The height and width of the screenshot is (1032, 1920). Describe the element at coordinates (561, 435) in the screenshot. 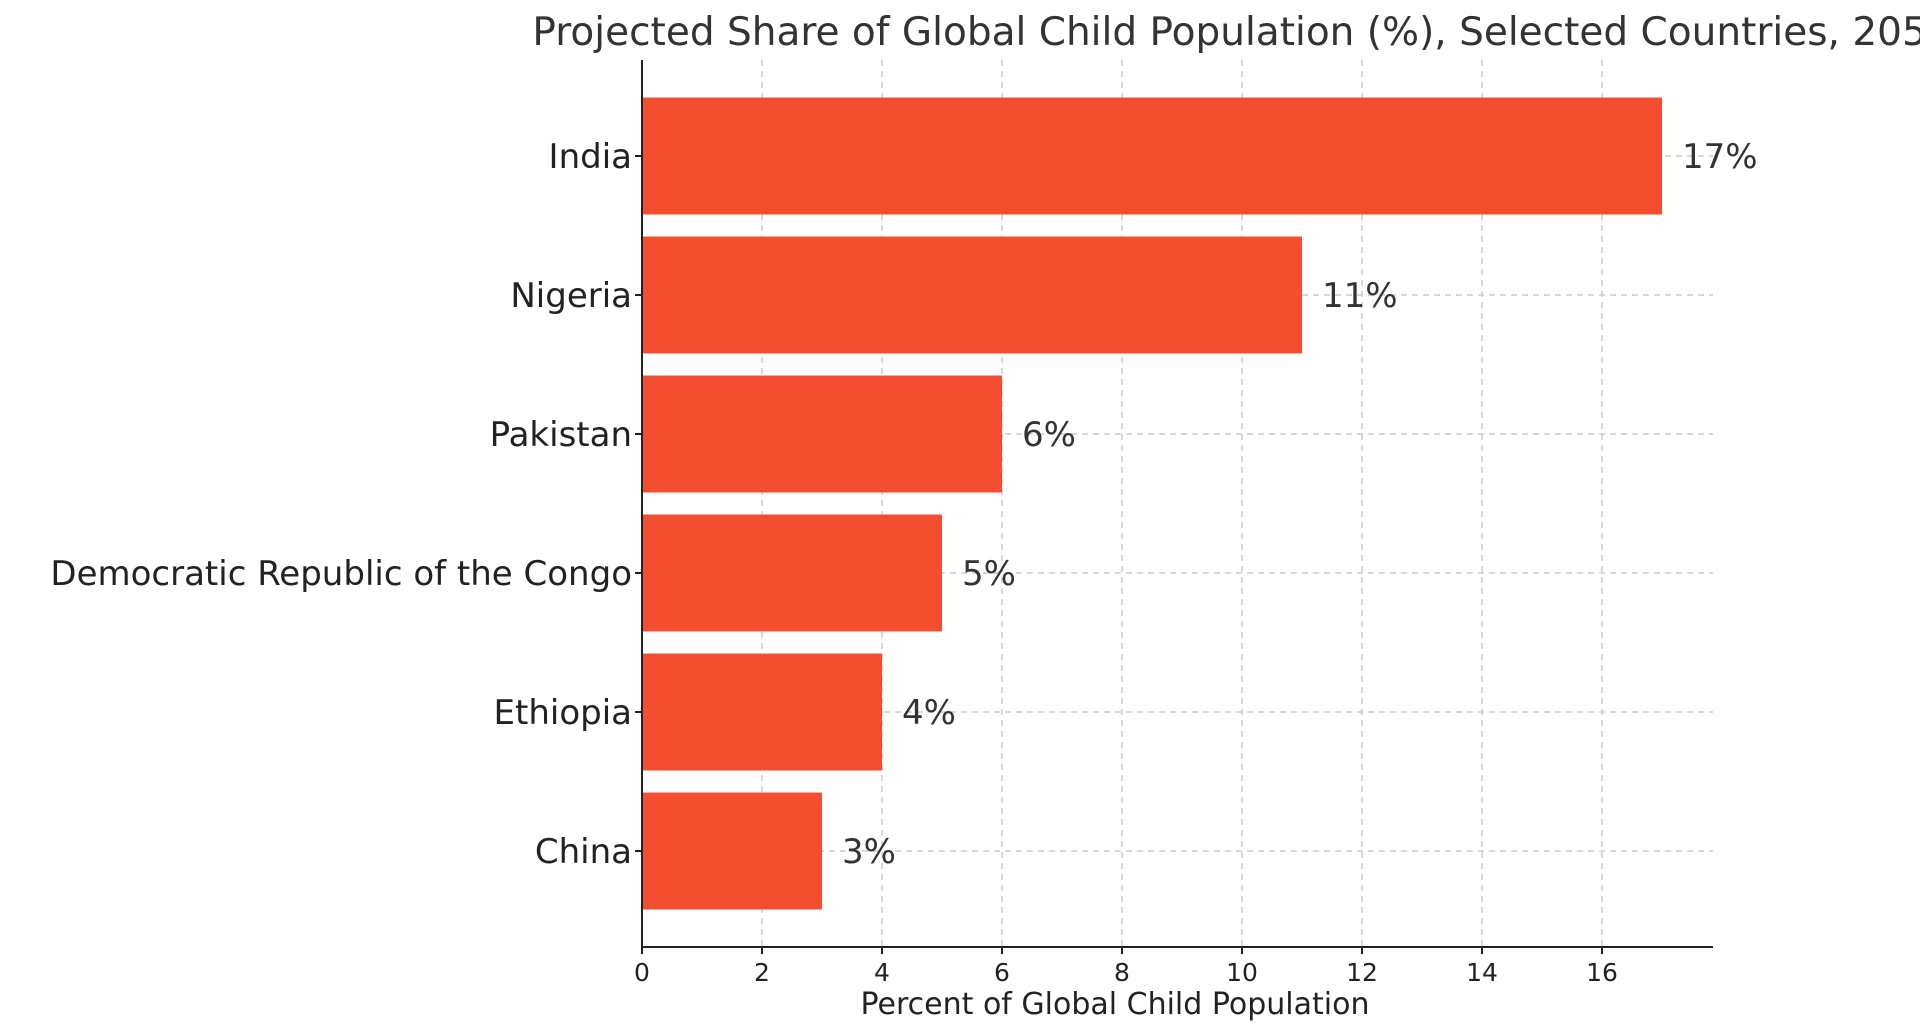

I see `category-label: Pakistan` at that location.